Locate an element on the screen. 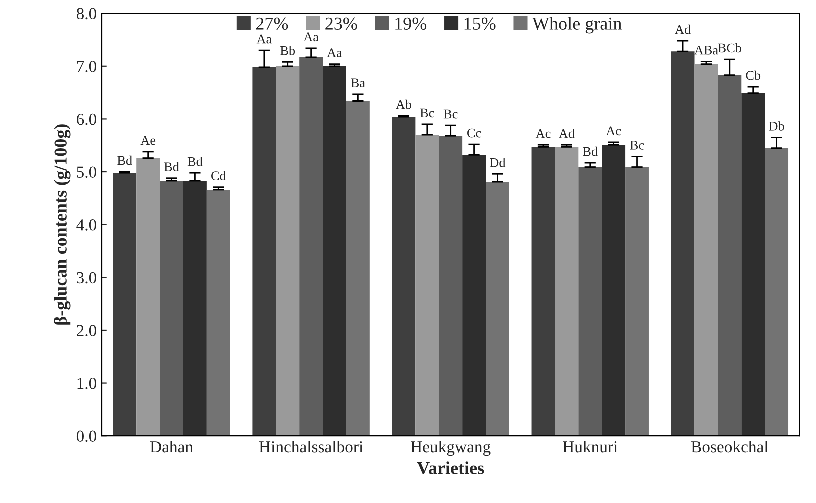 The height and width of the screenshot is (503, 816). x-tick-label: Heukgwang is located at coordinates (451, 448).